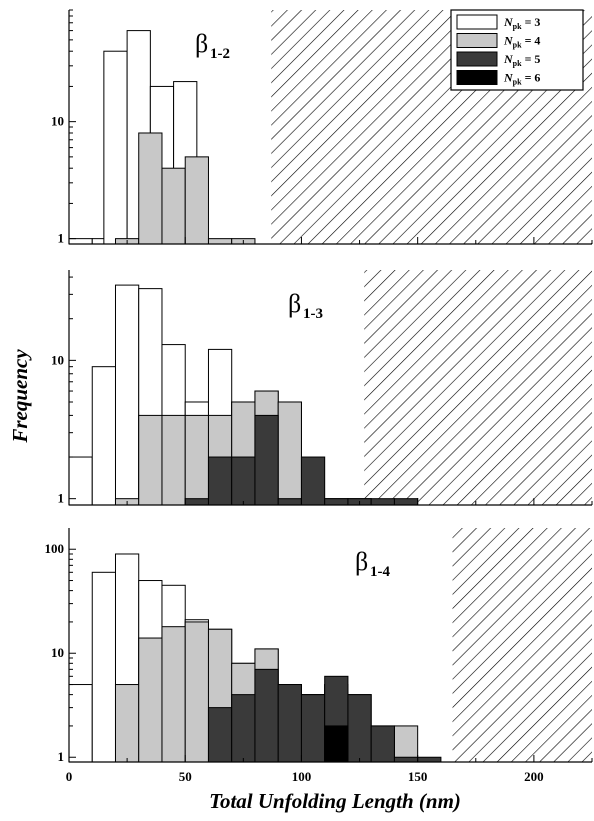  What do you see at coordinates (521, 79) in the screenshot?
I see `legend-label: Npk = 6` at bounding box center [521, 79].